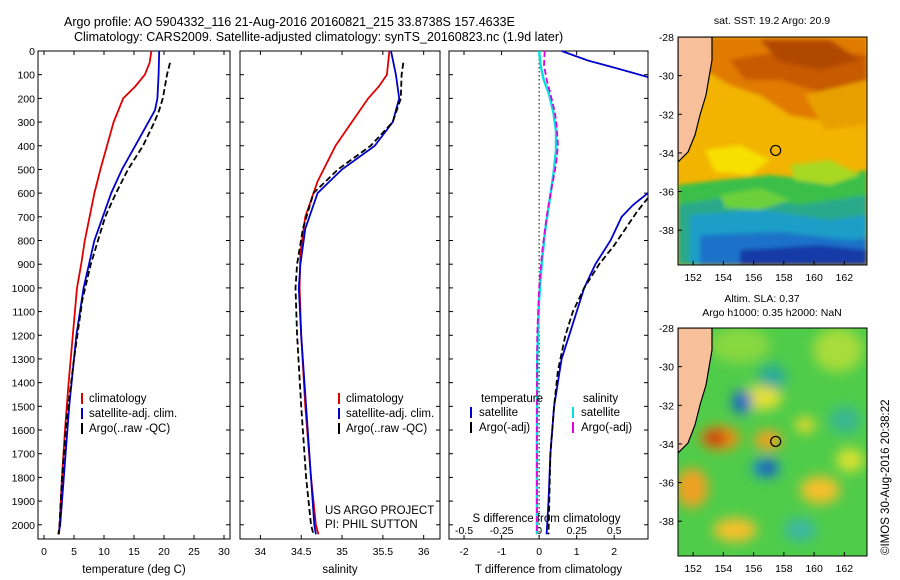  I want to click on y-tick-label: 1600, so click(24, 431).